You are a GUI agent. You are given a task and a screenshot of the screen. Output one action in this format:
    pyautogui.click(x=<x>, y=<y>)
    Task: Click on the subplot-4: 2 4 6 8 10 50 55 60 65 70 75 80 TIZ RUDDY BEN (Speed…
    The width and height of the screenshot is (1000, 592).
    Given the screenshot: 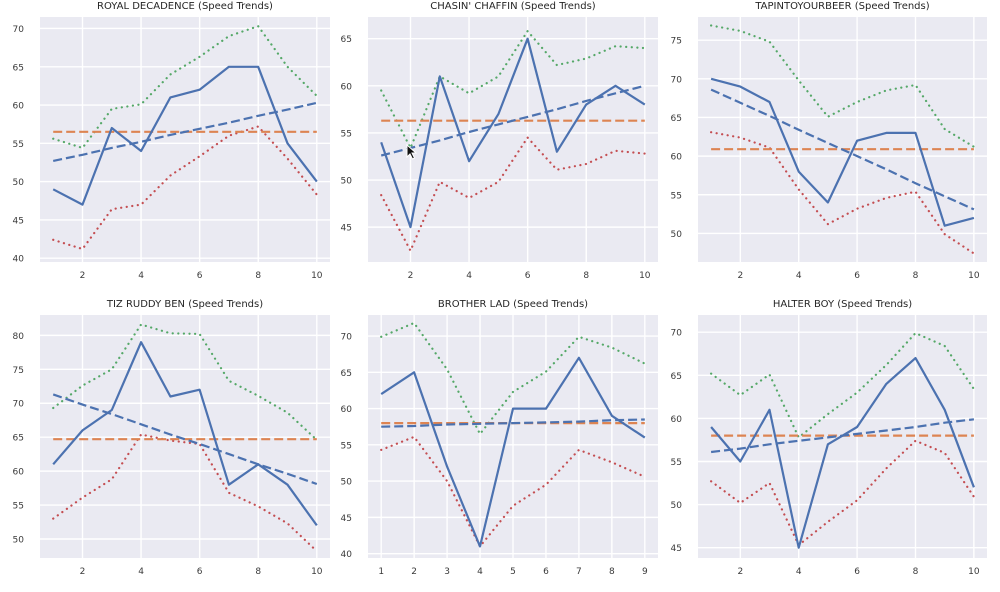 What is the action you would take?
    pyautogui.click(x=171, y=438)
    